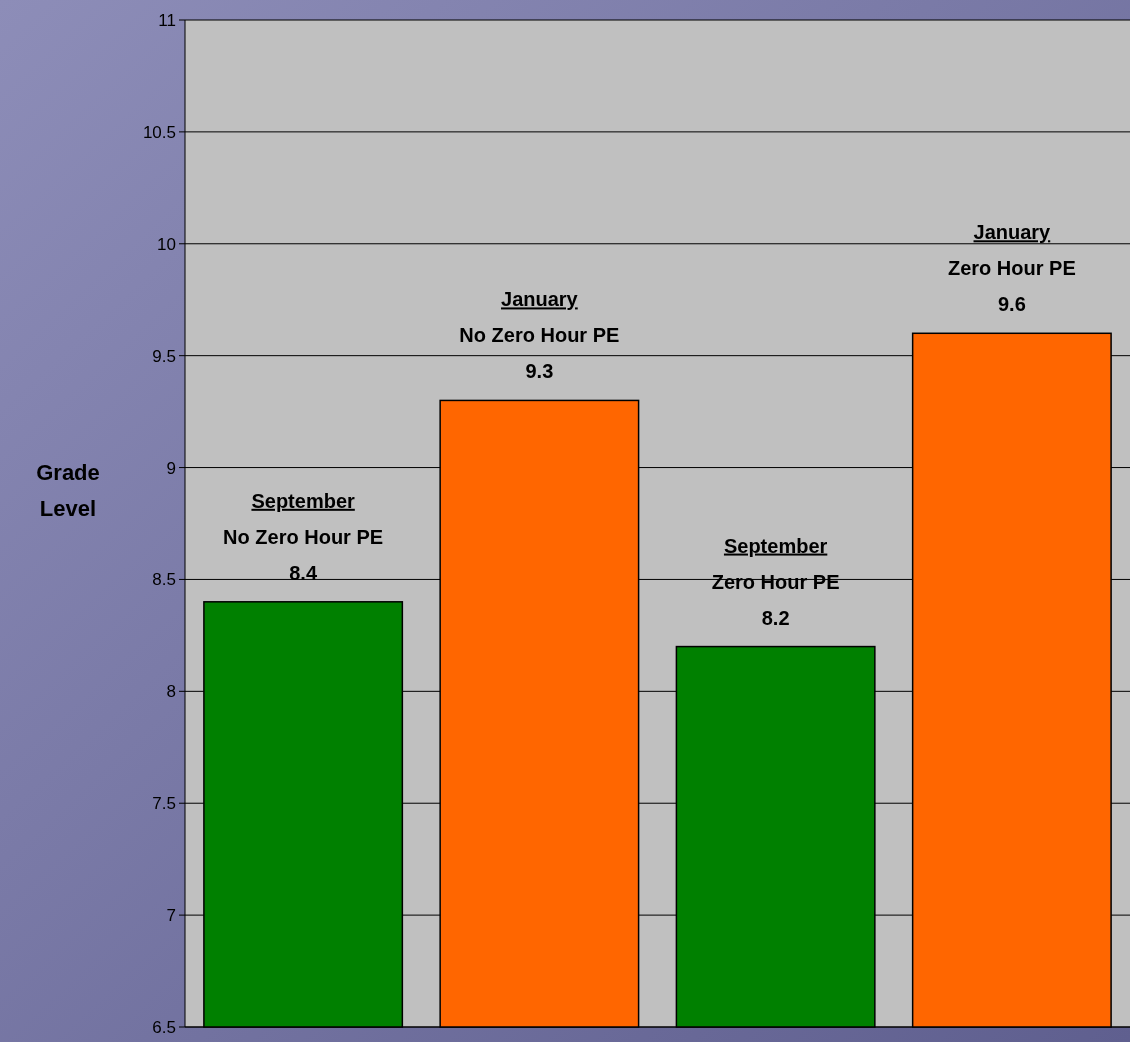 This screenshot has height=1042, width=1130. Describe the element at coordinates (159, 132) in the screenshot. I see `y-tick-label: 10.5` at that location.